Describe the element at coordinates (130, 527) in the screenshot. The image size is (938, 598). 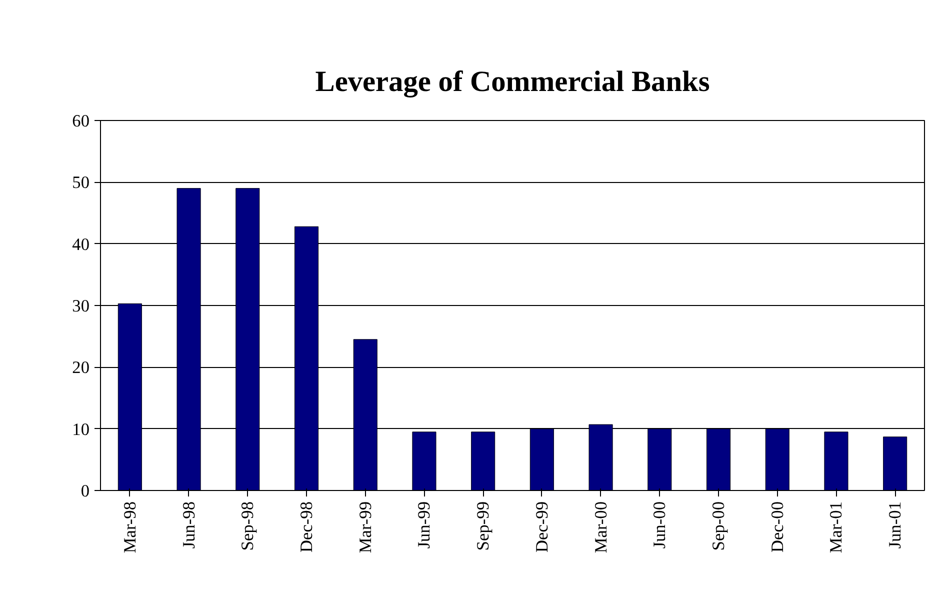
I see `x-tick-label: Mar-98` at that location.